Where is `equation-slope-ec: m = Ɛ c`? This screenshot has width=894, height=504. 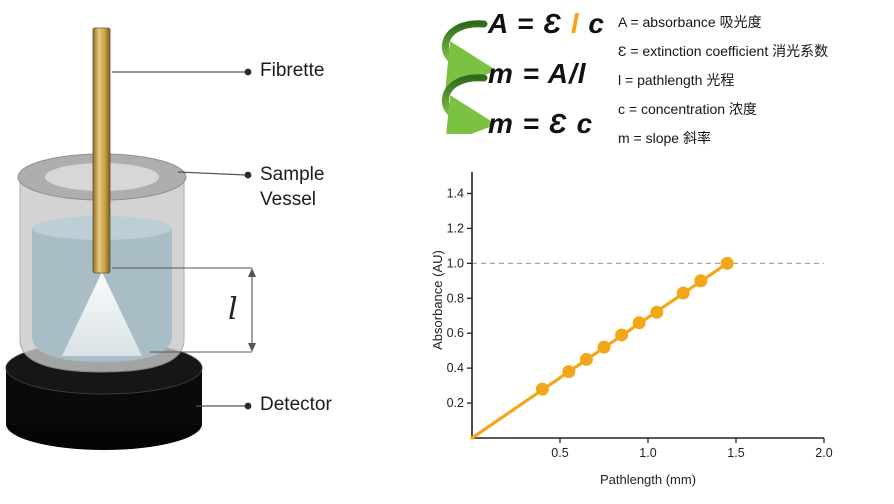
equation-slope-ec: m = Ɛ c is located at coordinates (541, 123).